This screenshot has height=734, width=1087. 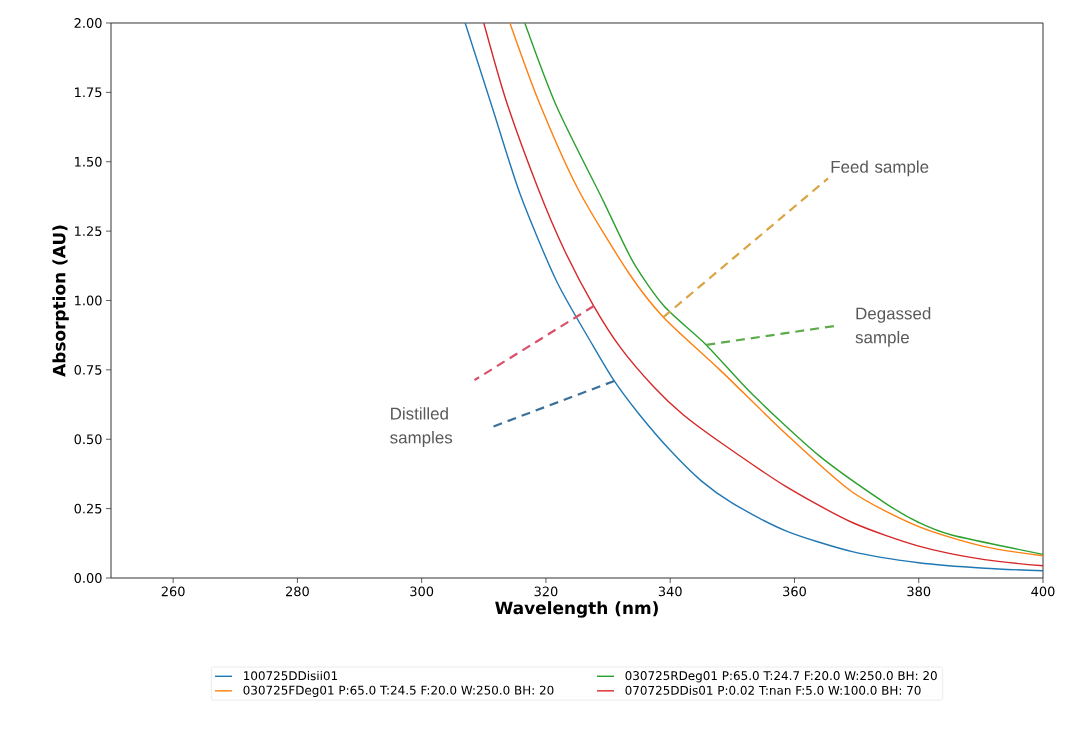 I want to click on y-tick-label: 0.25, so click(x=88, y=508).